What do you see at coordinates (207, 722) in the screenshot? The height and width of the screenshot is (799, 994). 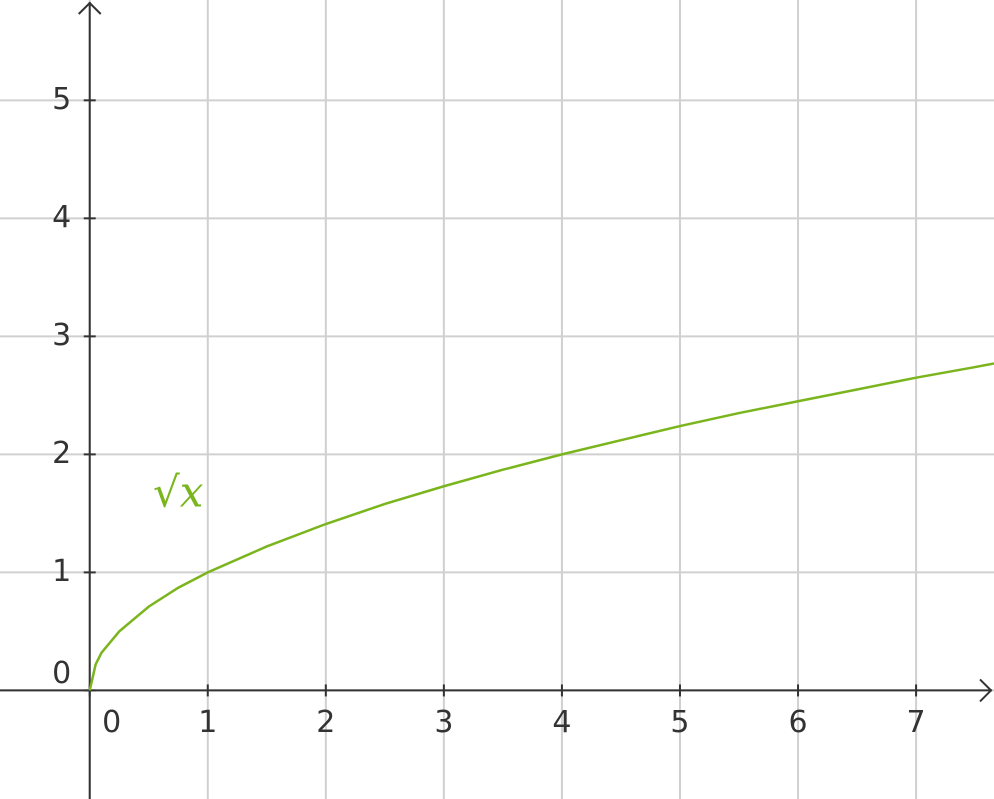 I see `x-tick-label: 1` at bounding box center [207, 722].